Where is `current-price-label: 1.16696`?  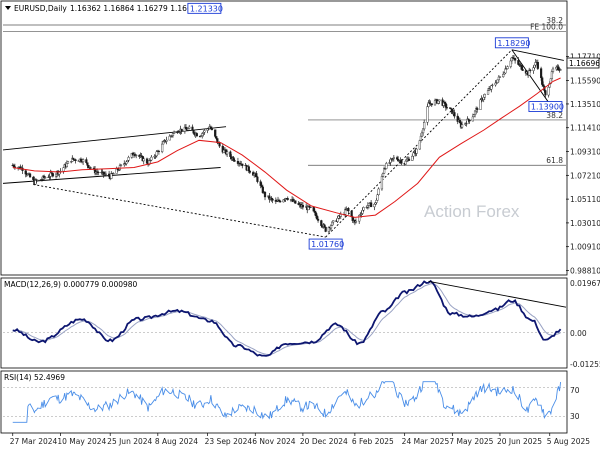
current-price-label: 1.16696 is located at coordinates (584, 63).